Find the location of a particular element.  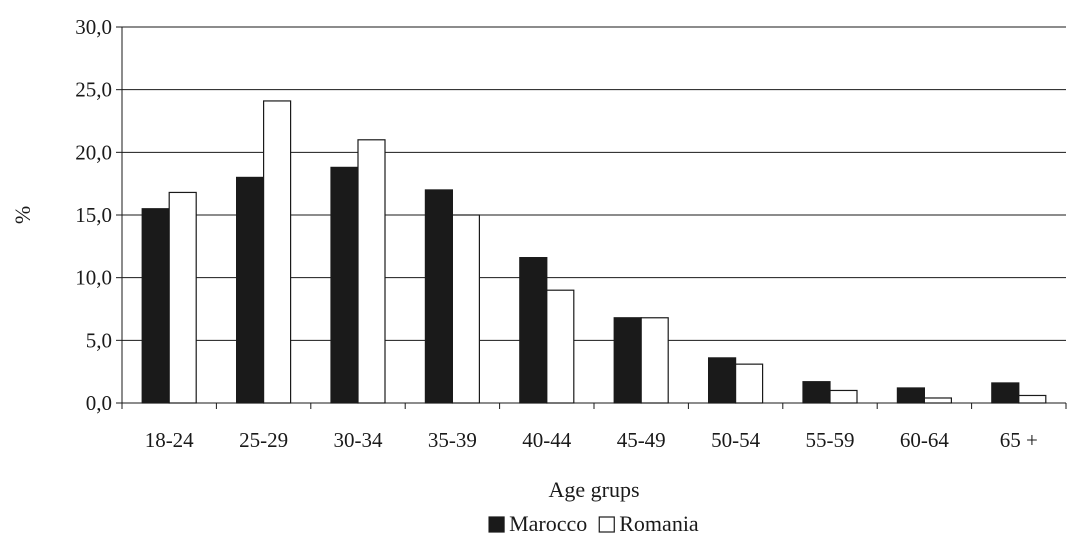

x-axis-label: Age grups is located at coordinates (593, 489).